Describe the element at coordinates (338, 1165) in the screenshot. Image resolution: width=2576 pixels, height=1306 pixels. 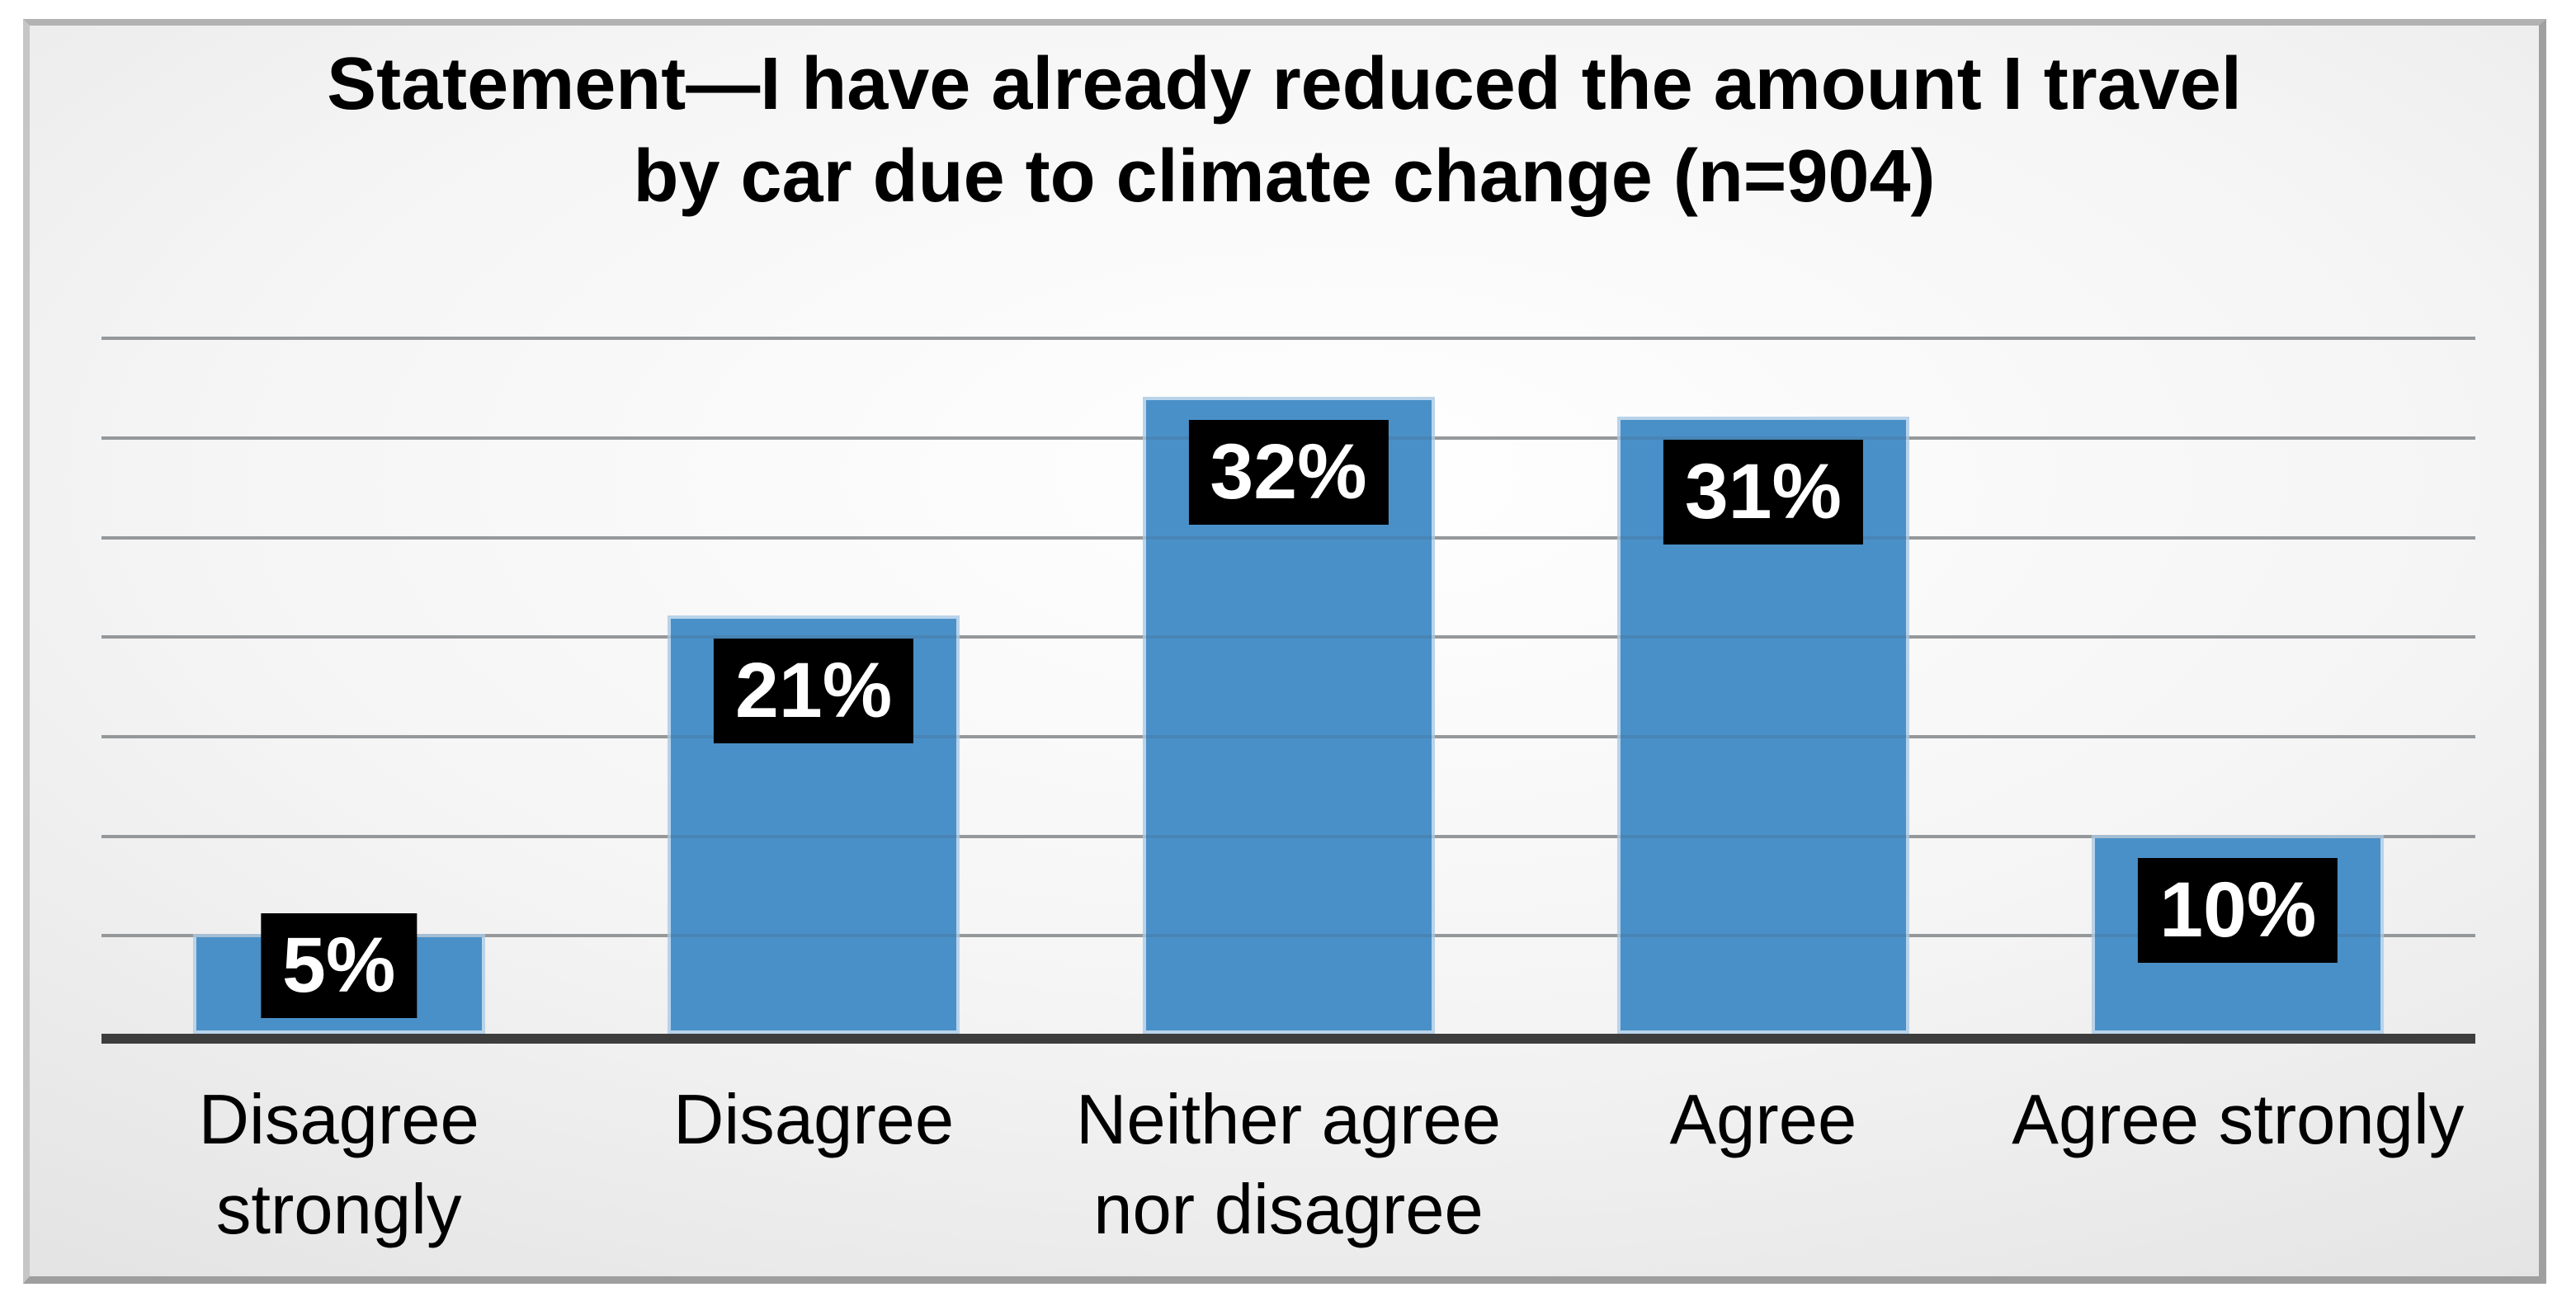
I see `category-label: Disagree strongly` at that location.